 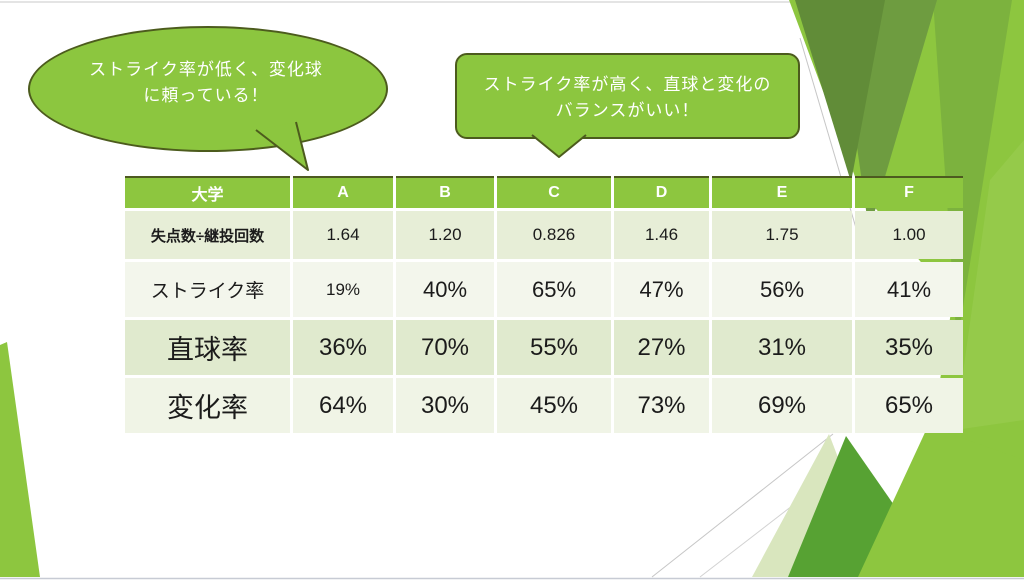 What do you see at coordinates (445, 347) in the screenshot?
I see `cell-value: 70%` at bounding box center [445, 347].